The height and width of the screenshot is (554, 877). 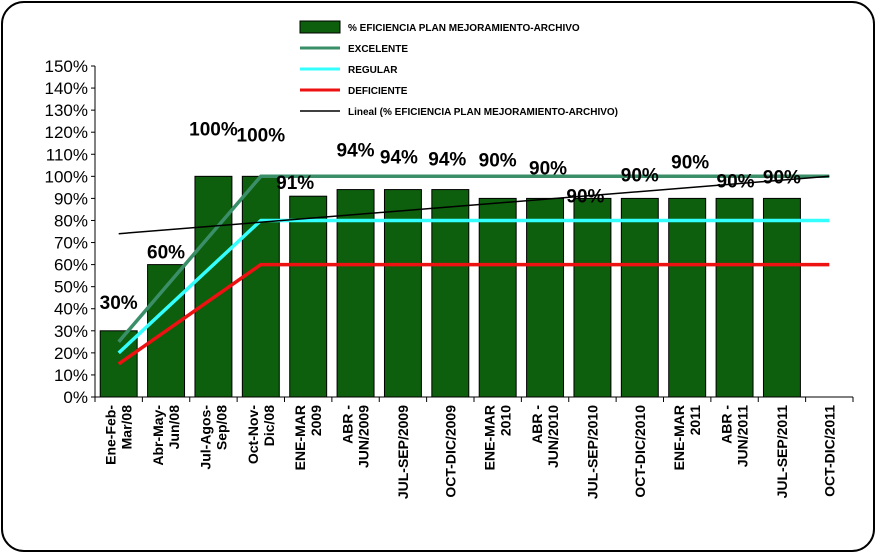 I want to click on x-tick-label: 2010, so click(x=506, y=420).